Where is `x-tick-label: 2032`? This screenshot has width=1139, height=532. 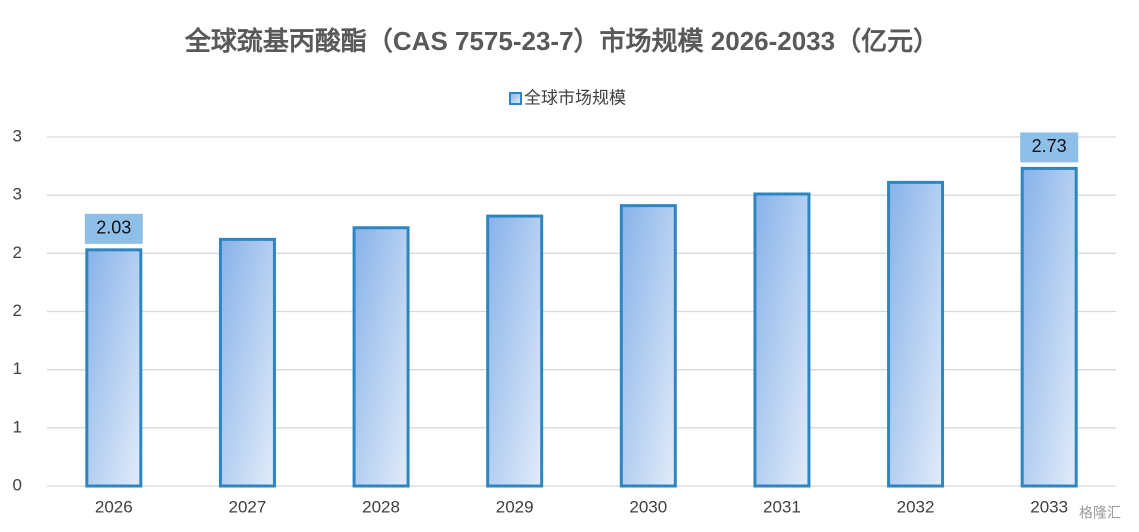 x-tick-label: 2032 is located at coordinates (916, 506).